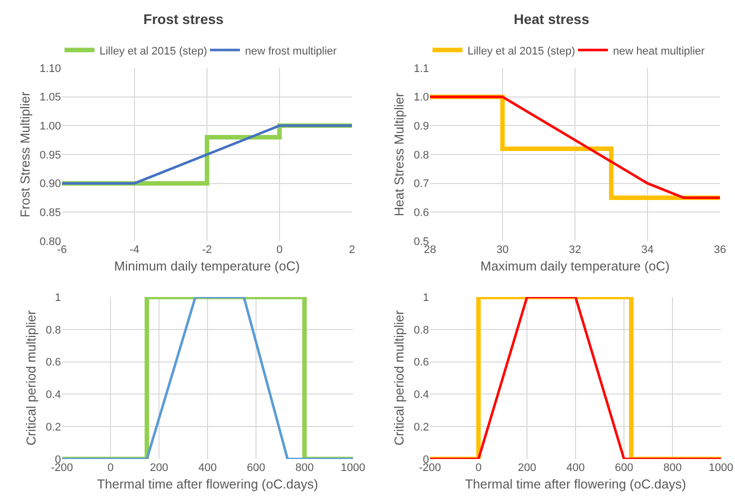  What do you see at coordinates (720, 250) in the screenshot?
I see `x-tick-label: 36` at bounding box center [720, 250].